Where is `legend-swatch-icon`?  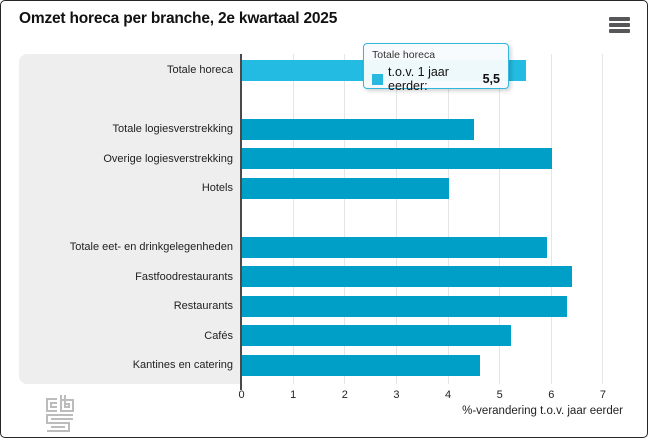
legend-swatch-icon is located at coordinates (377, 79).